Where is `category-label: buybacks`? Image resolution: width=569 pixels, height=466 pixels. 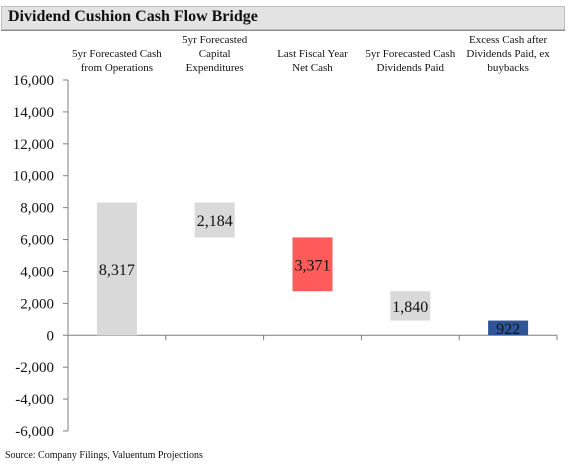 category-label: buybacks is located at coordinates (508, 68).